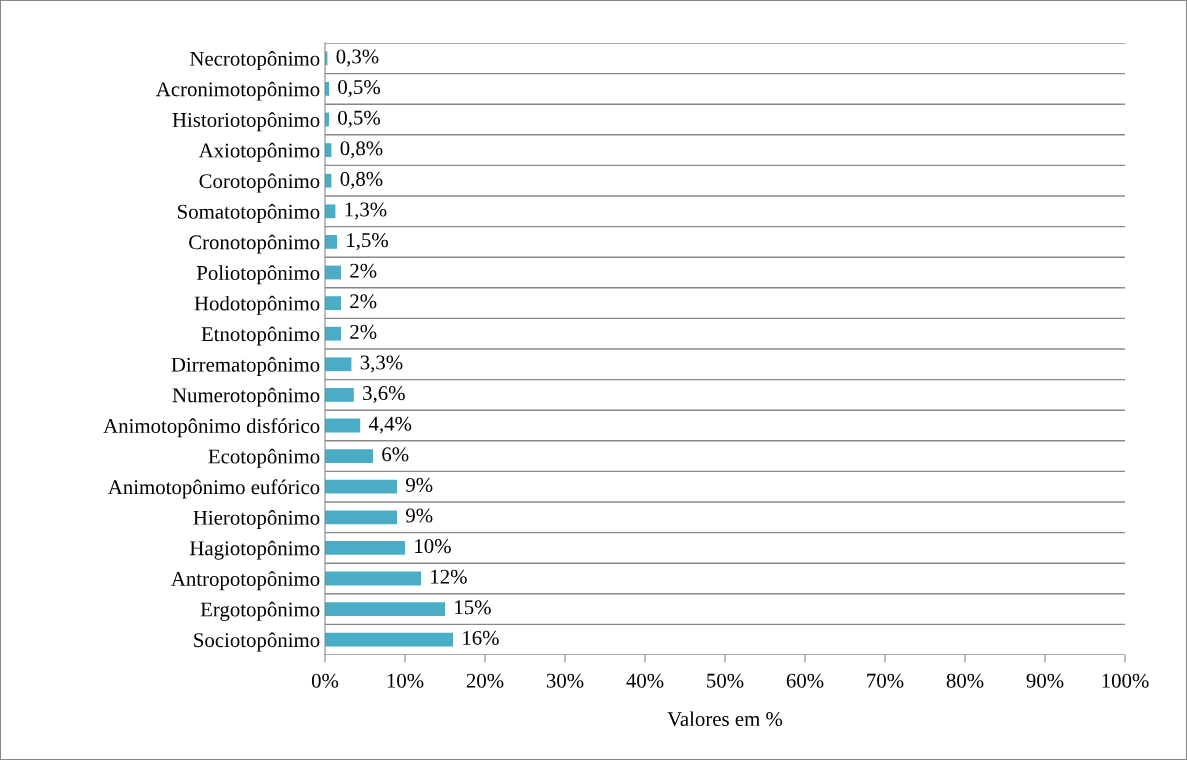  What do you see at coordinates (390, 425) in the screenshot?
I see `data-label: 4,4%` at bounding box center [390, 425].